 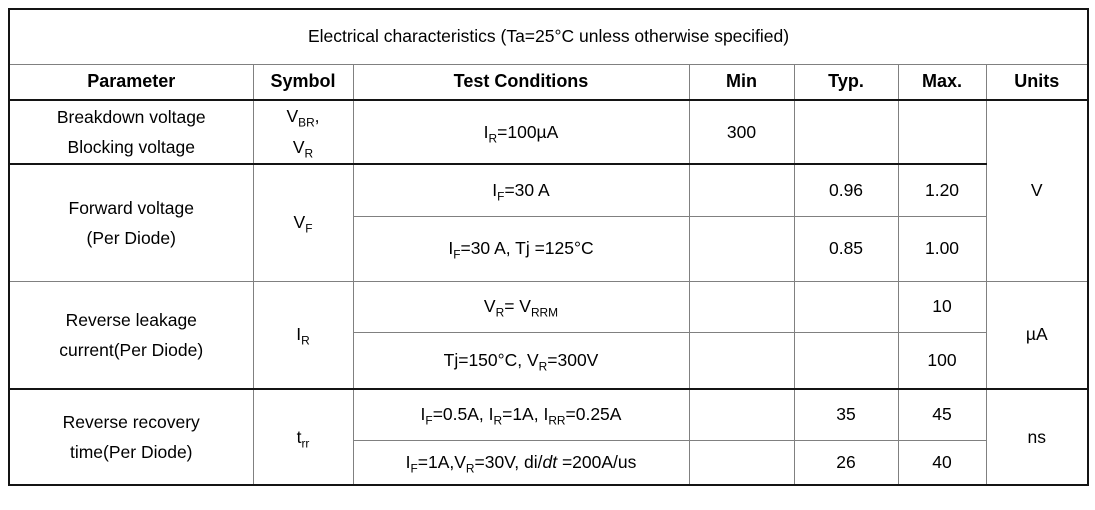 I want to click on parameter-cell: Reverse recovery time(Per Diode), so click(x=131, y=437).